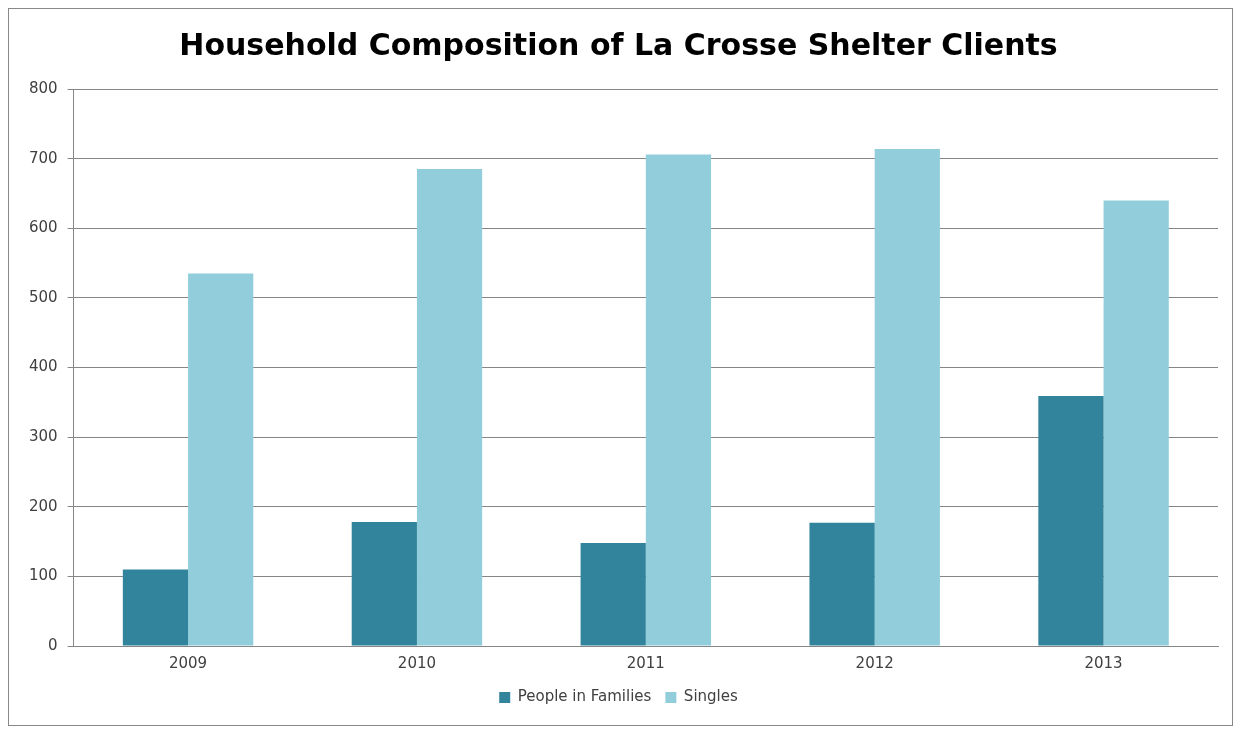 This screenshot has height=734, width=1241. What do you see at coordinates (43, 227) in the screenshot?
I see `y-tick-label: 600` at bounding box center [43, 227].